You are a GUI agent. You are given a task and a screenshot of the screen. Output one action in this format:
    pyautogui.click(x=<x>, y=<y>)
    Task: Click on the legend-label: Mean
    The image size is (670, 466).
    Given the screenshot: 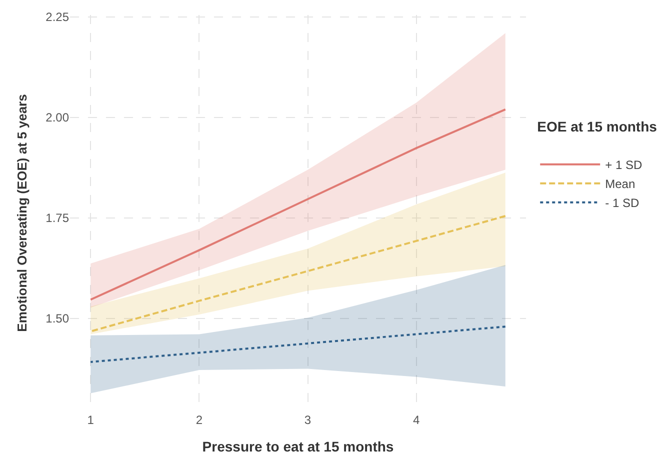 What is the action you would take?
    pyautogui.click(x=620, y=184)
    